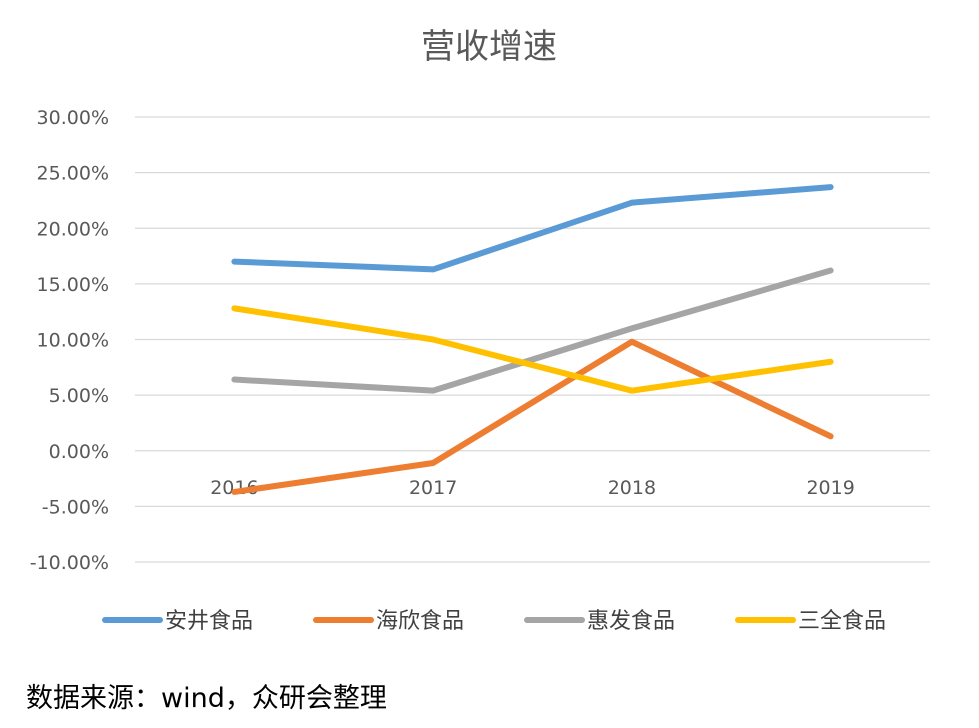 The image size is (979, 728). I want to click on y-tick-label: -5.00%, so click(75, 507).